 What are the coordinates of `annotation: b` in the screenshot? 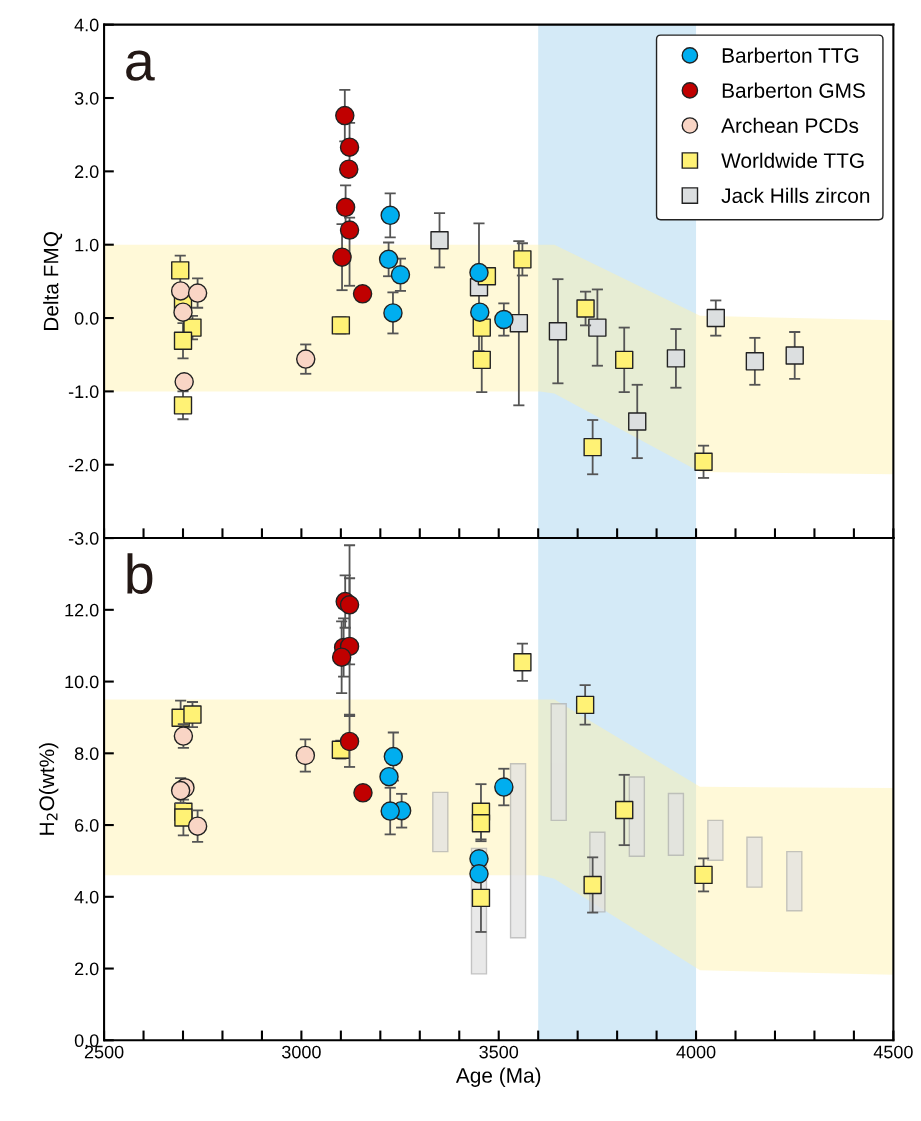 It's located at (140, 573).